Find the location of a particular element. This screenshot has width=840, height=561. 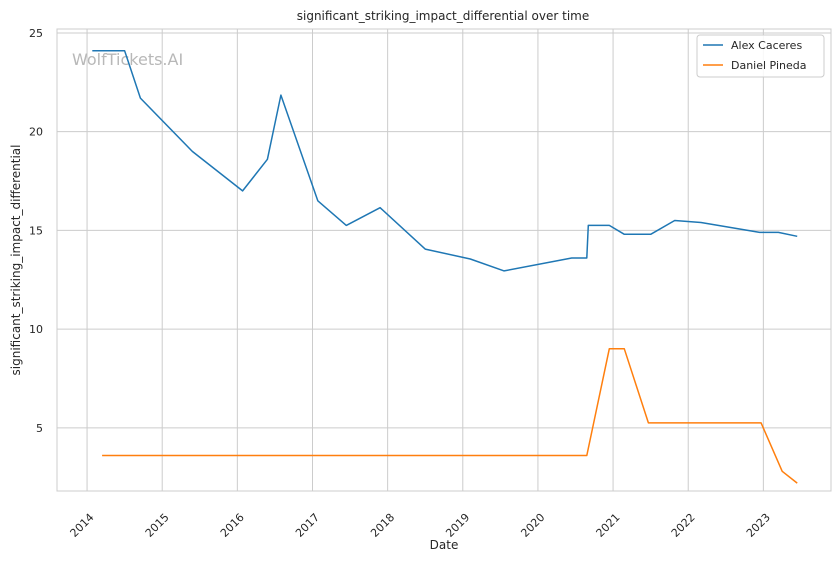

legend-label: Daniel Pineda is located at coordinates (768, 65).